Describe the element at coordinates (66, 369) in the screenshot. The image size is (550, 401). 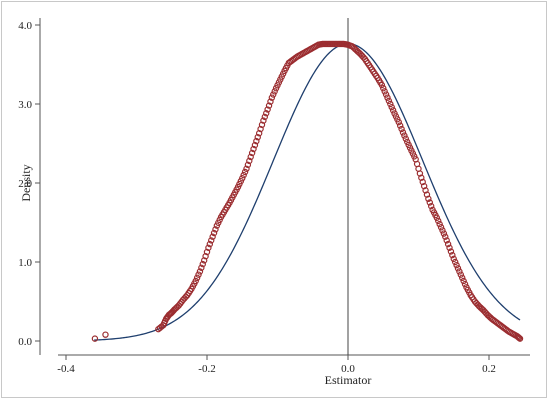
I see `x-tick-label: -0.4` at that location.